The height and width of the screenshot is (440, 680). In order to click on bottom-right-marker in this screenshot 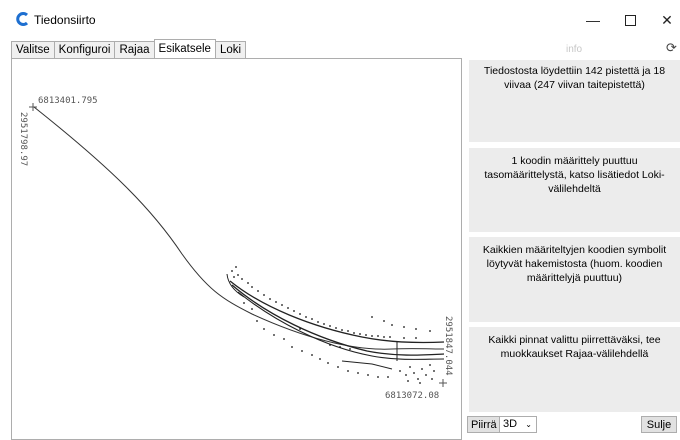, I will do `click(443, 383)`.